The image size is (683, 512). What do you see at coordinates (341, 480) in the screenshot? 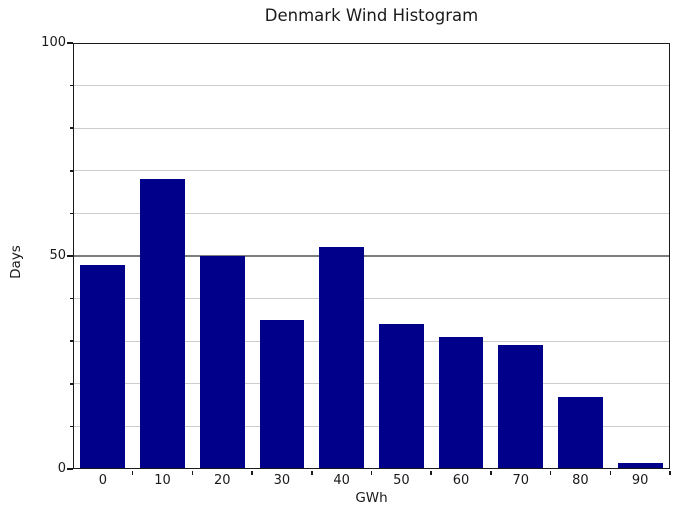
I see `x-tick-label: 40` at bounding box center [341, 480].